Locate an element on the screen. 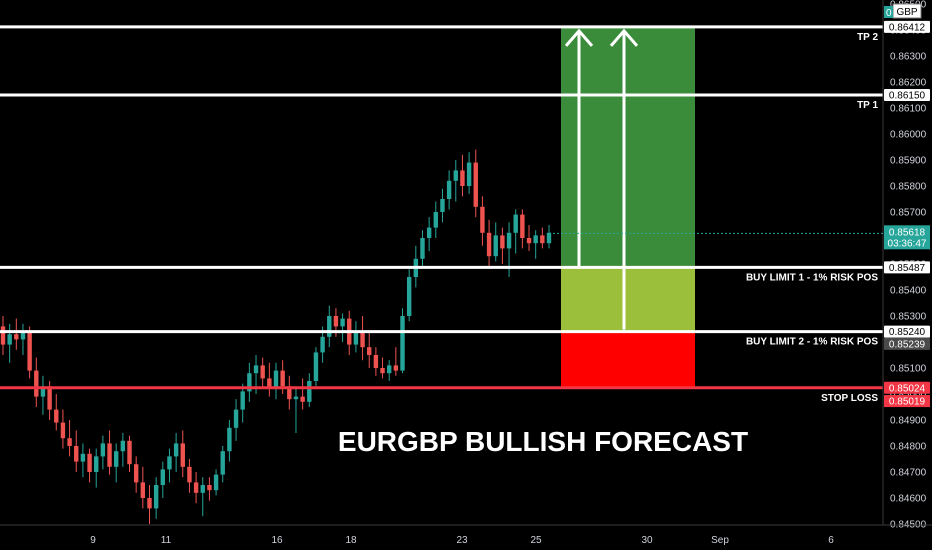  x-tick-label: 23 is located at coordinates (462, 540).